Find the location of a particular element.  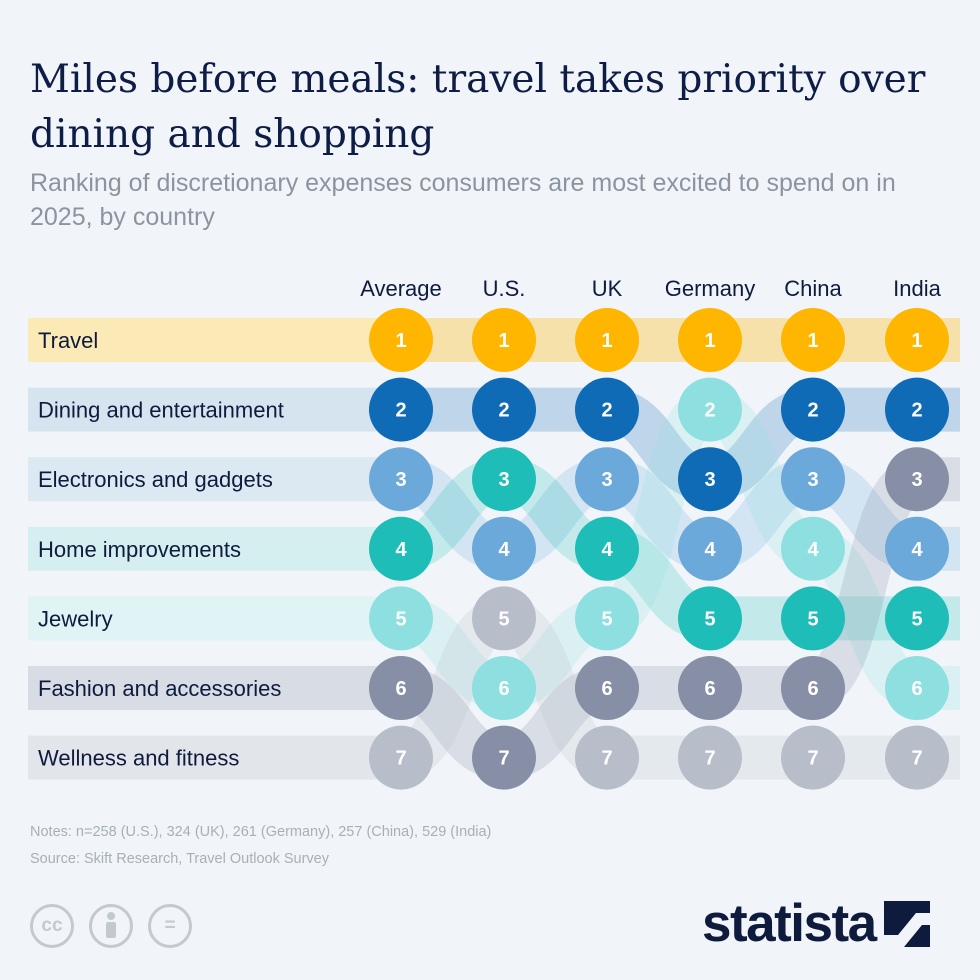

column-header: UK is located at coordinates (607, 288).